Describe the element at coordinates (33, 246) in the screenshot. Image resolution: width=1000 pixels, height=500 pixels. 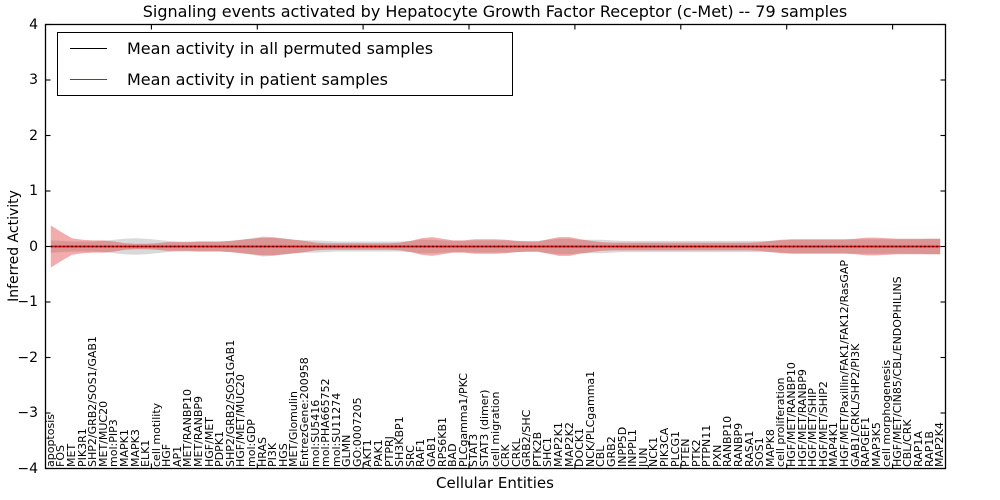
I see `y-tick-label: 0` at that location.